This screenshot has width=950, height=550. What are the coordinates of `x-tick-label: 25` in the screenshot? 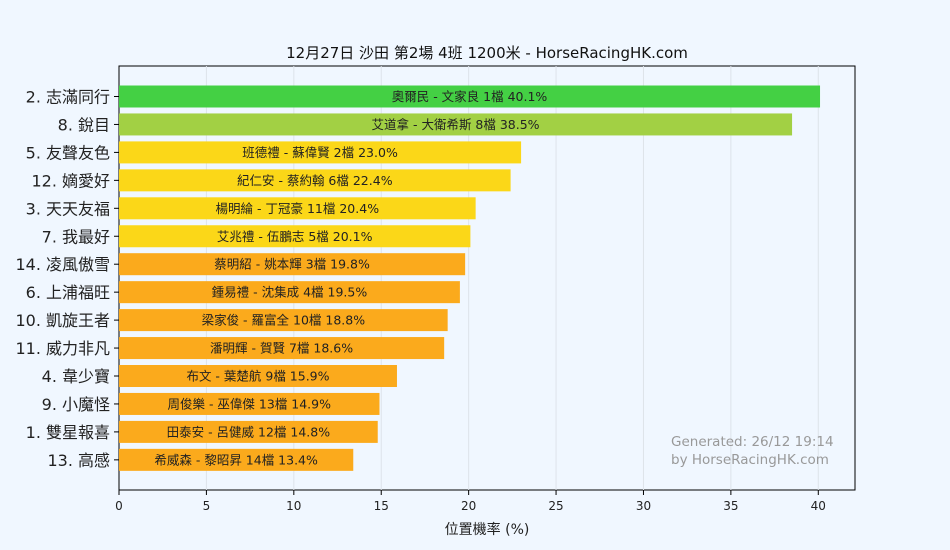 It's located at (555, 506).